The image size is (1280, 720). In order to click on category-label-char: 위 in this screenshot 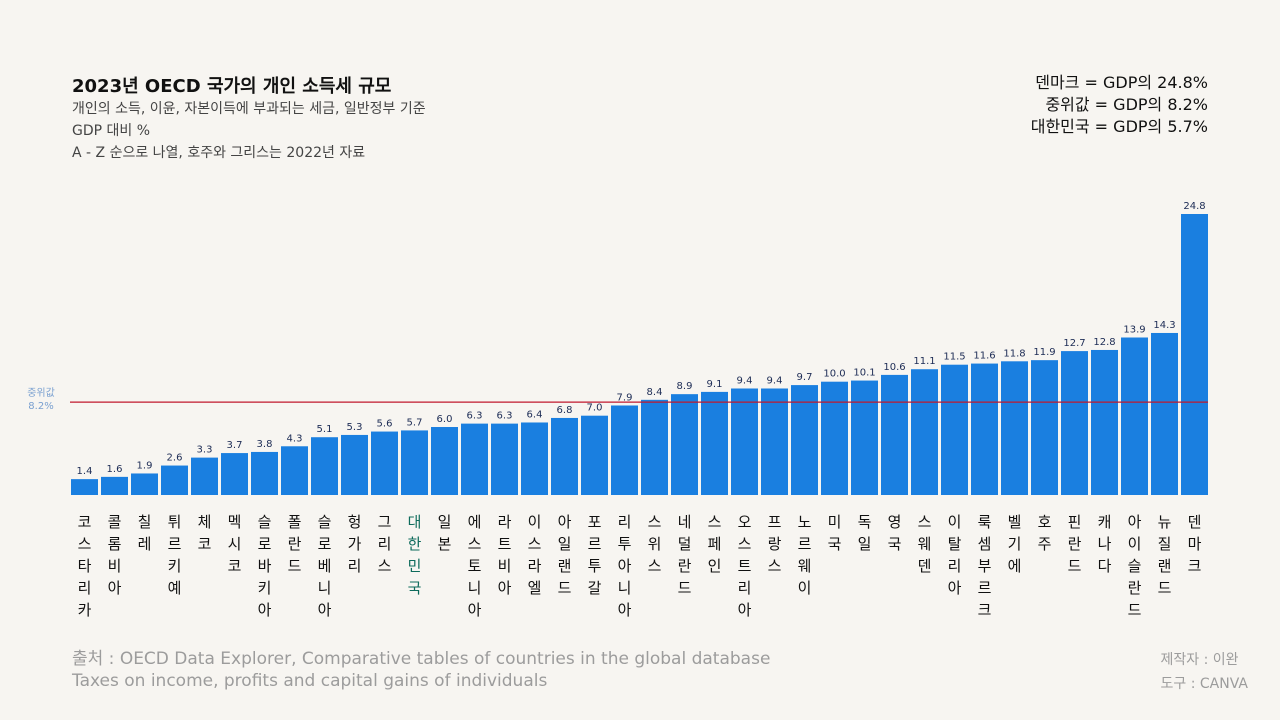, I will do `click(655, 544)`.